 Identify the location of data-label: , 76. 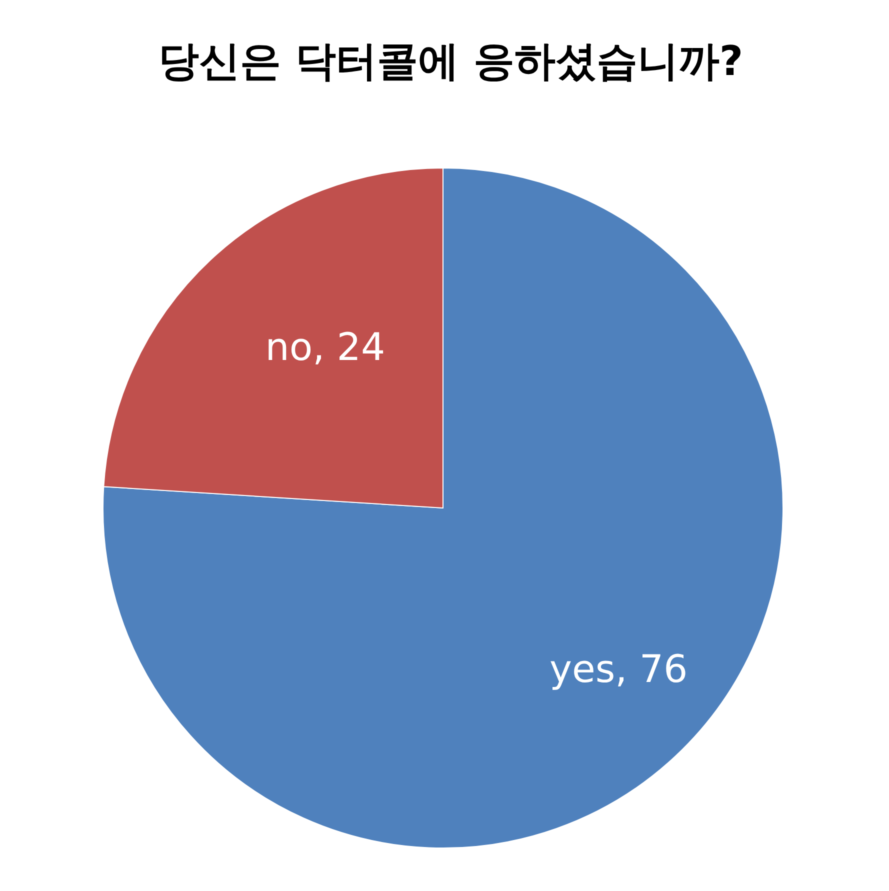
(651, 669).